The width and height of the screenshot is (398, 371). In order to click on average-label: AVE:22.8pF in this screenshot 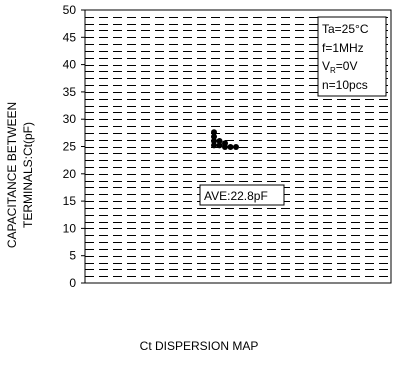, I will do `click(236, 196)`.